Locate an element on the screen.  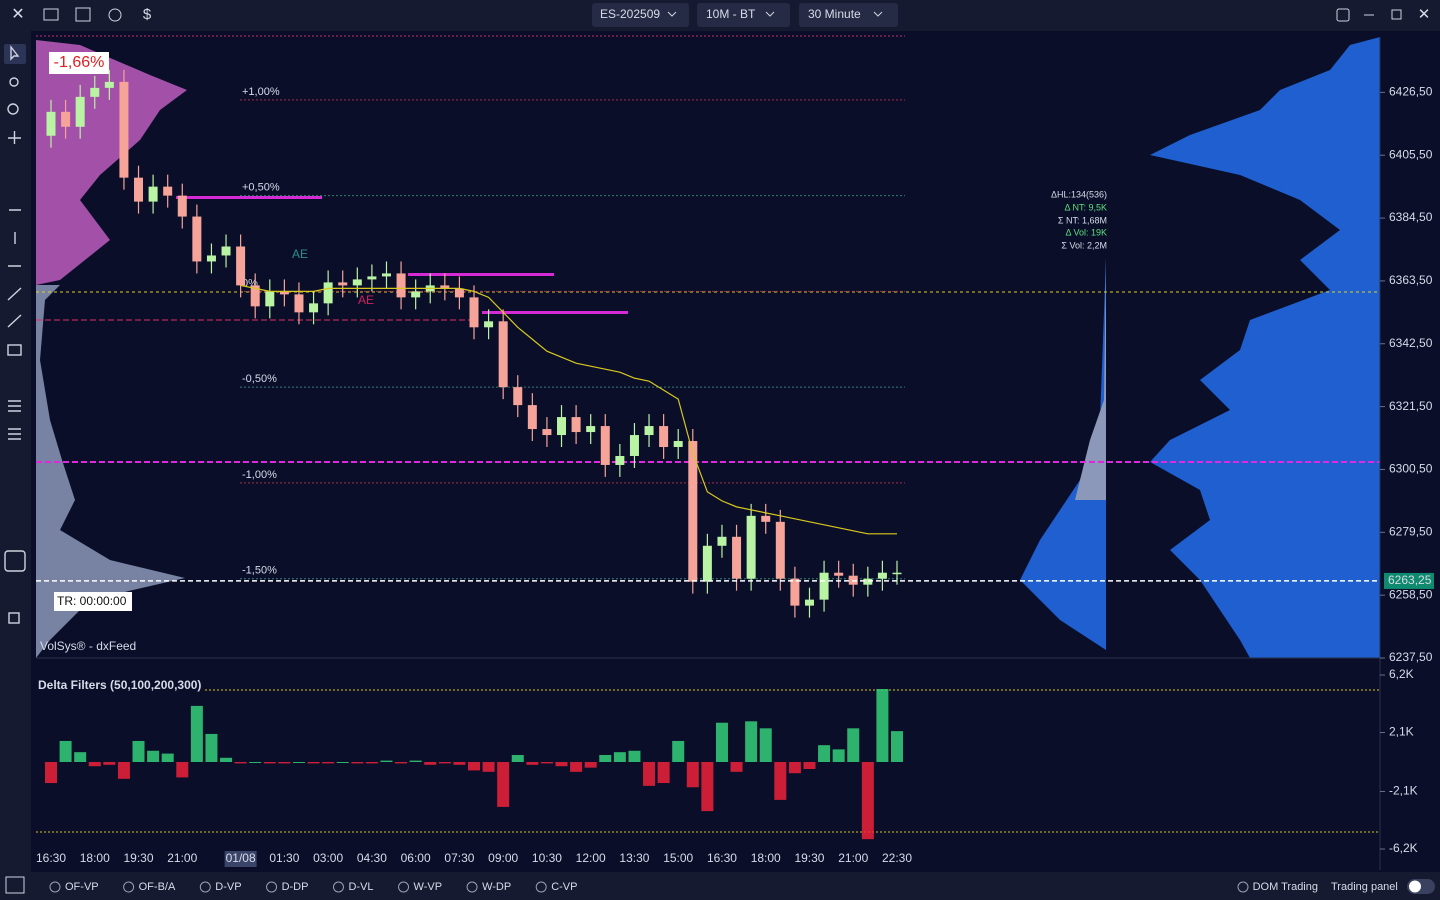
tool-selected is located at coordinates (15, 54).